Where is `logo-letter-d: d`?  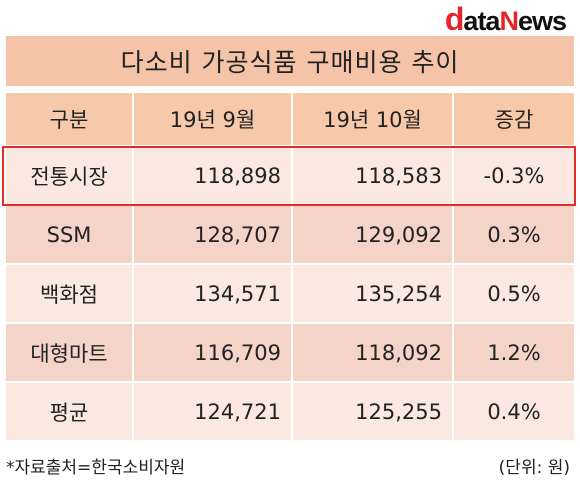
logo-letter-d: d is located at coordinates (454, 19).